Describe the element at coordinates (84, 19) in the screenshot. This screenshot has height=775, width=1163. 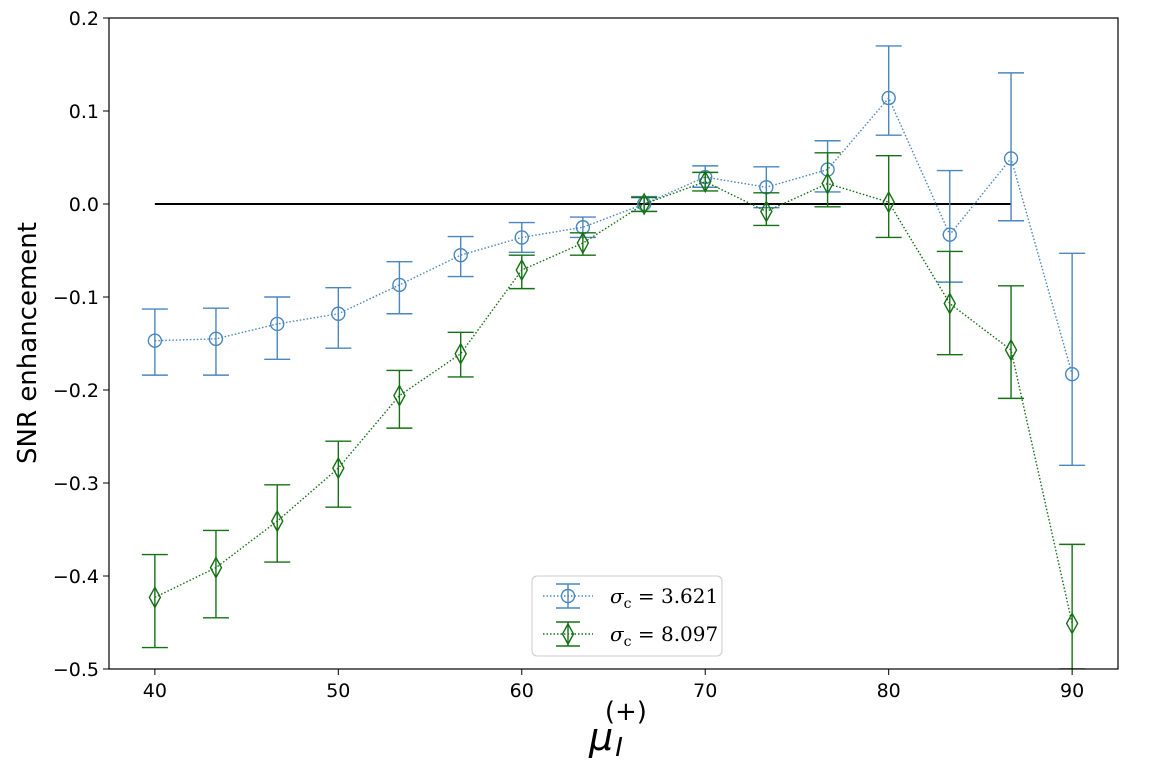
I see `y-tick-label: 0.2` at that location.